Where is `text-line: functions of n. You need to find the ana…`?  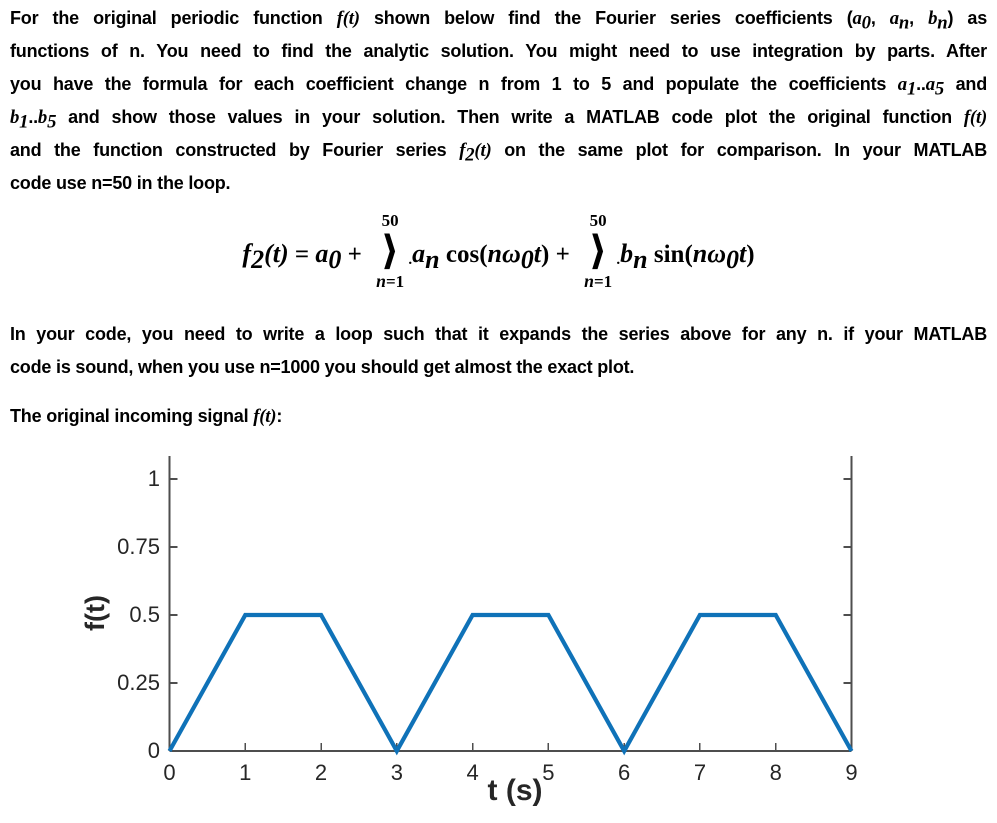
text-line: functions of n. You need to find the ana… is located at coordinates (498, 51).